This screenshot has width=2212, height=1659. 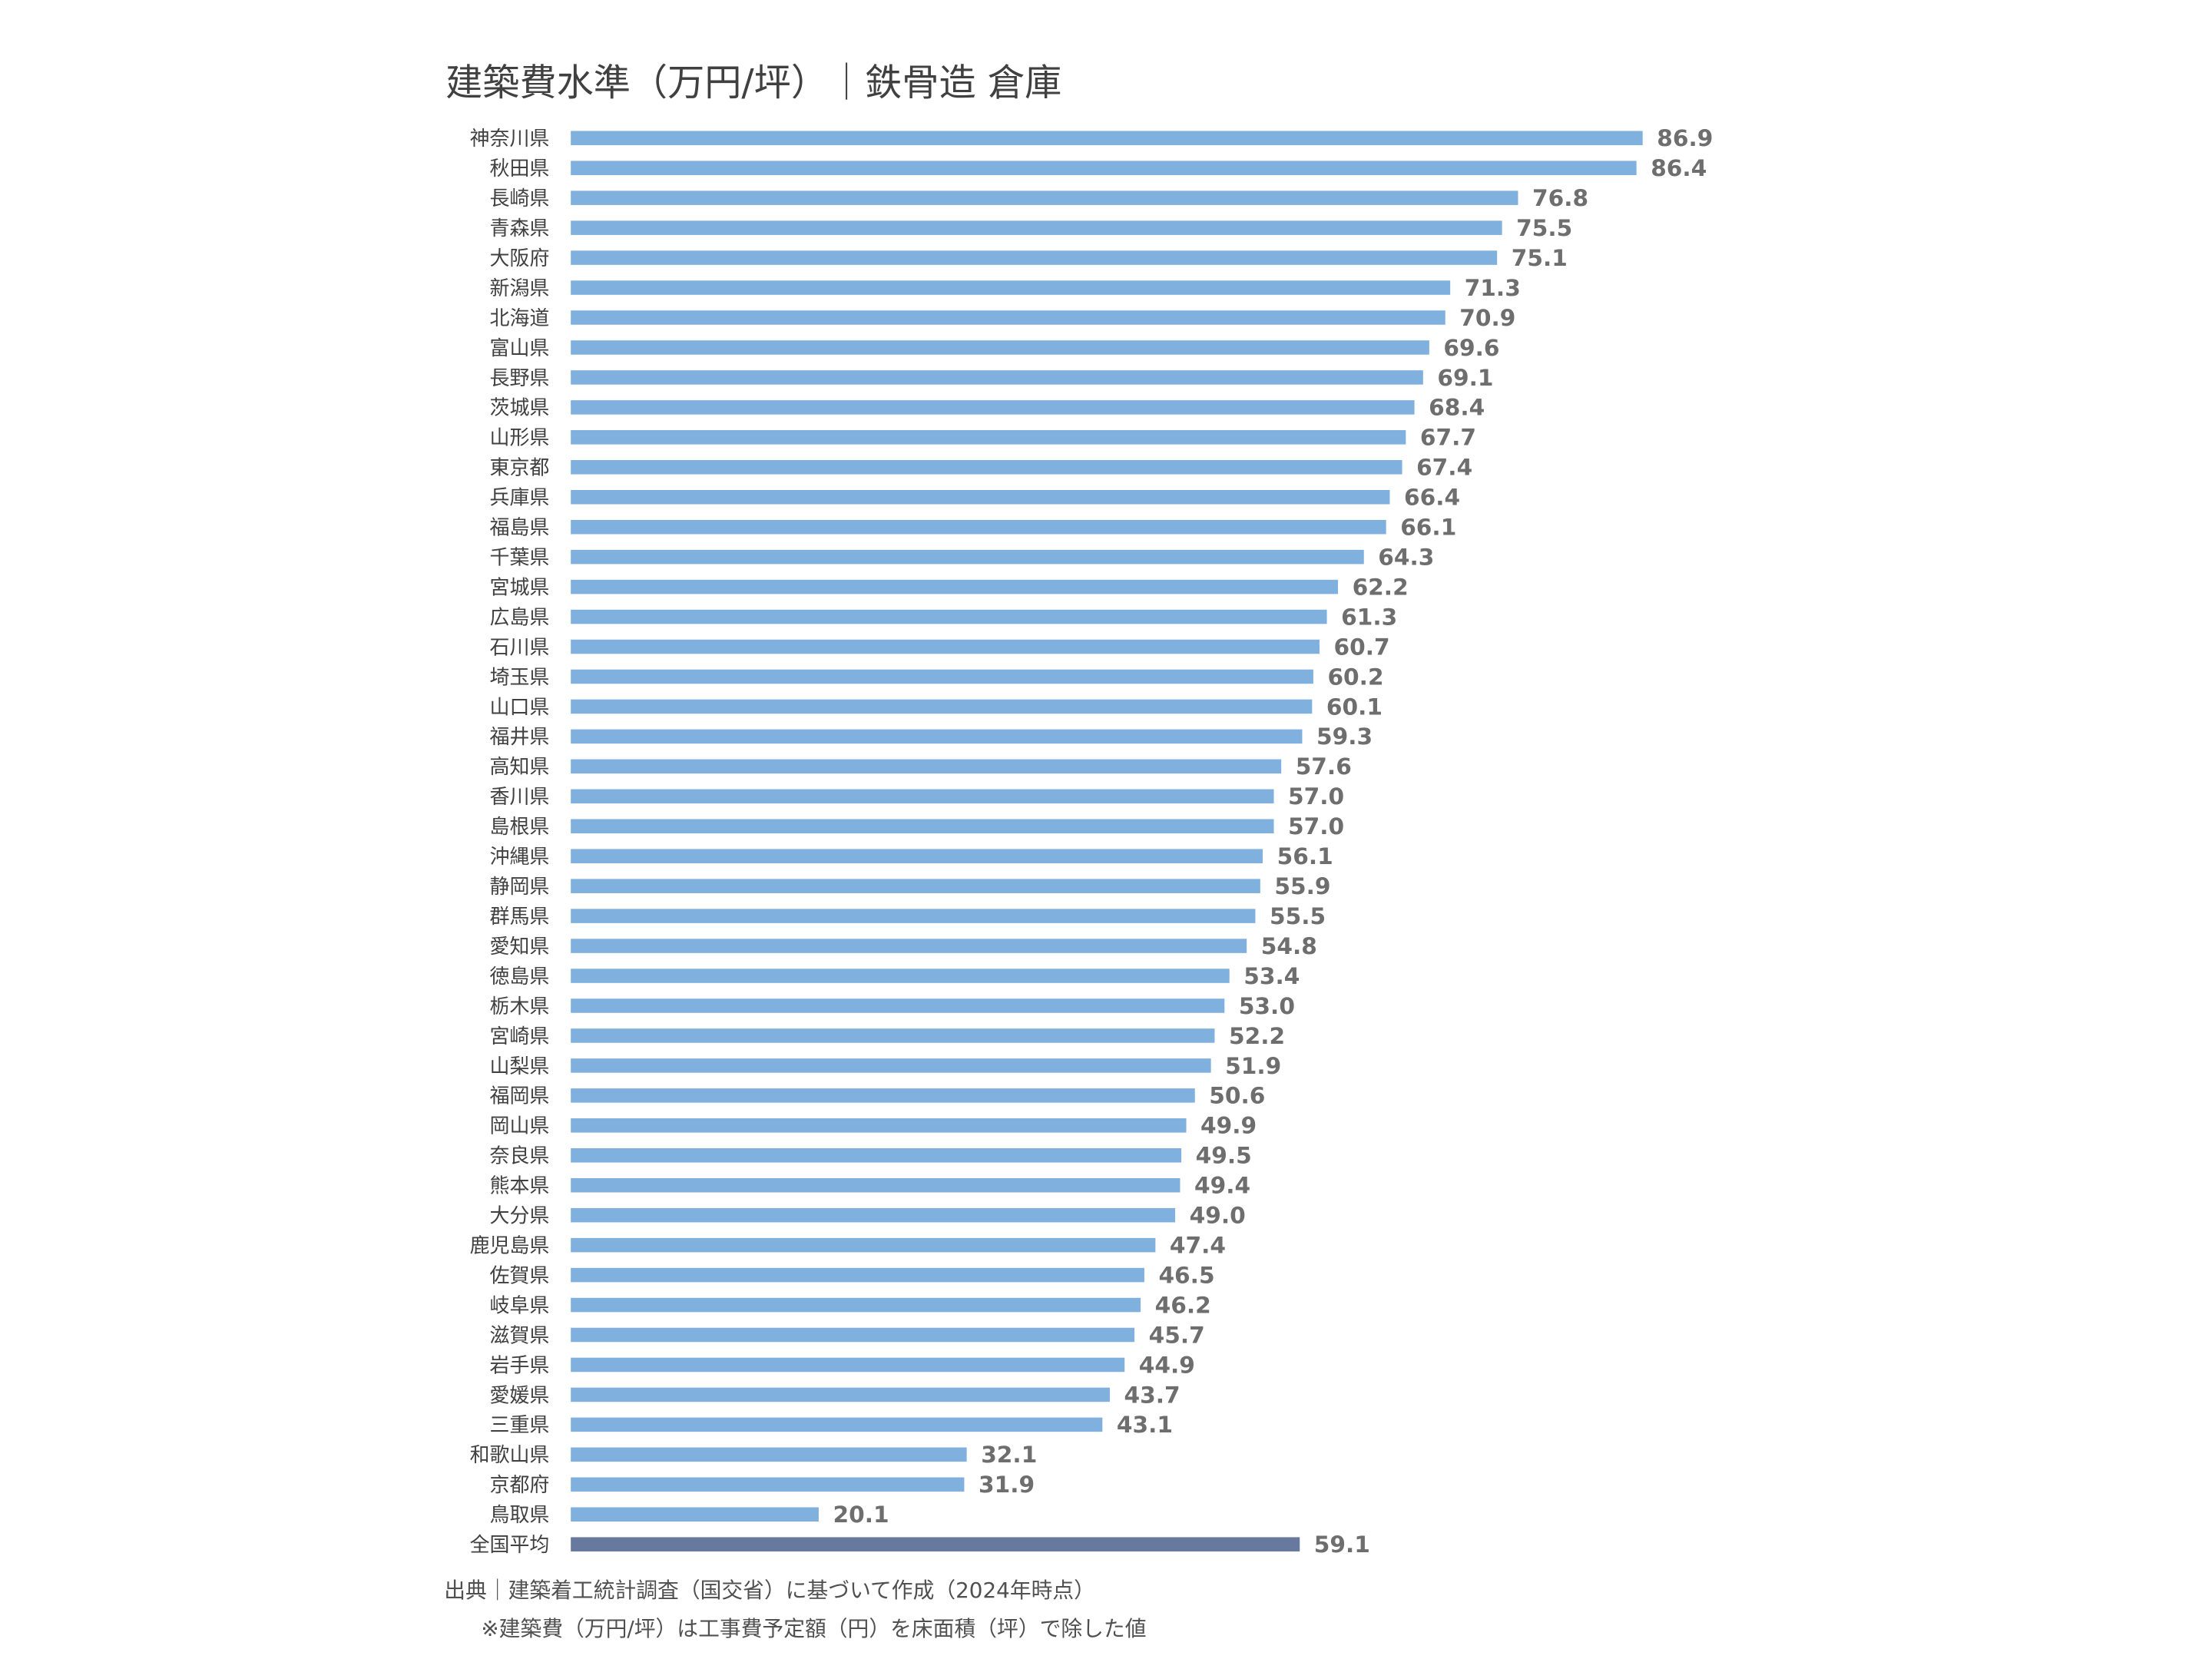 What do you see at coordinates (1432, 498) in the screenshot?
I see `value-label: 66.4` at bounding box center [1432, 498].